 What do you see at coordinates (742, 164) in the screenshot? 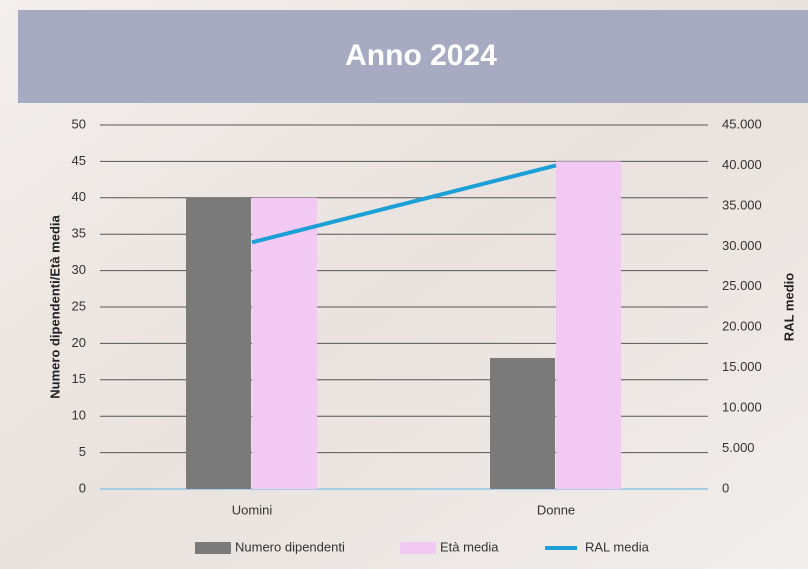
I see `y2-tick-label: 40.000` at bounding box center [742, 164].